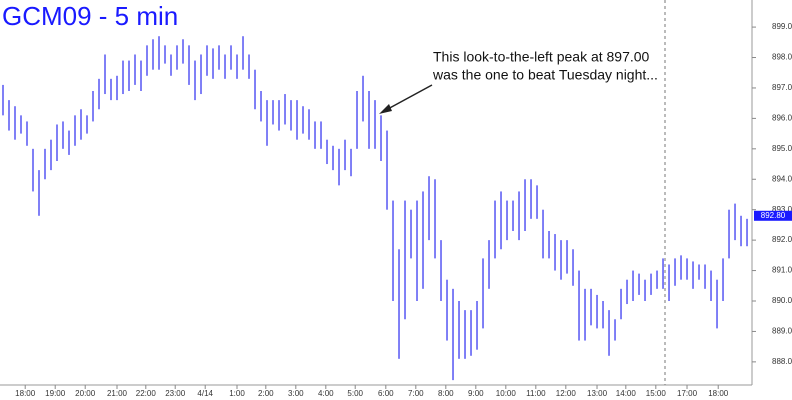 Image resolution: width=792 pixels, height=400 pixels. Describe the element at coordinates (687, 393) in the screenshot. I see `x-tick-label: 17:00` at that location.